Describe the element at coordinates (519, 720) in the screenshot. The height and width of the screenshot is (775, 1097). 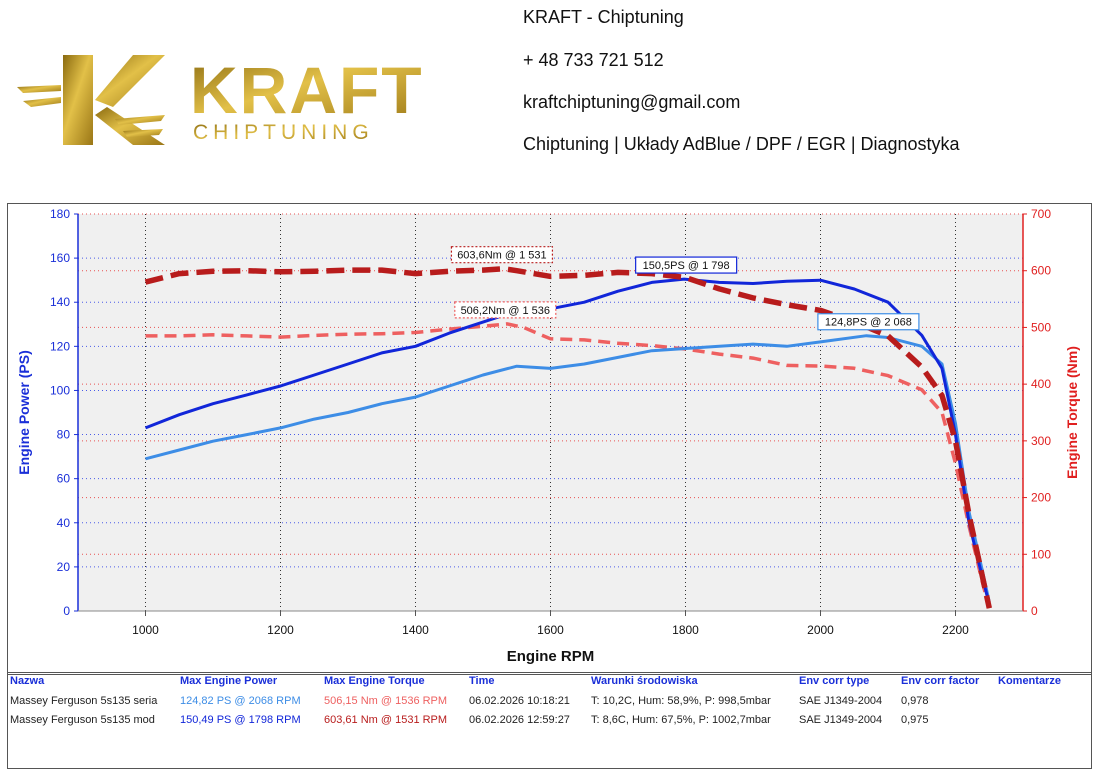
I see `results-row-1-cell: 06.02.2026 12:59:27` at that location.